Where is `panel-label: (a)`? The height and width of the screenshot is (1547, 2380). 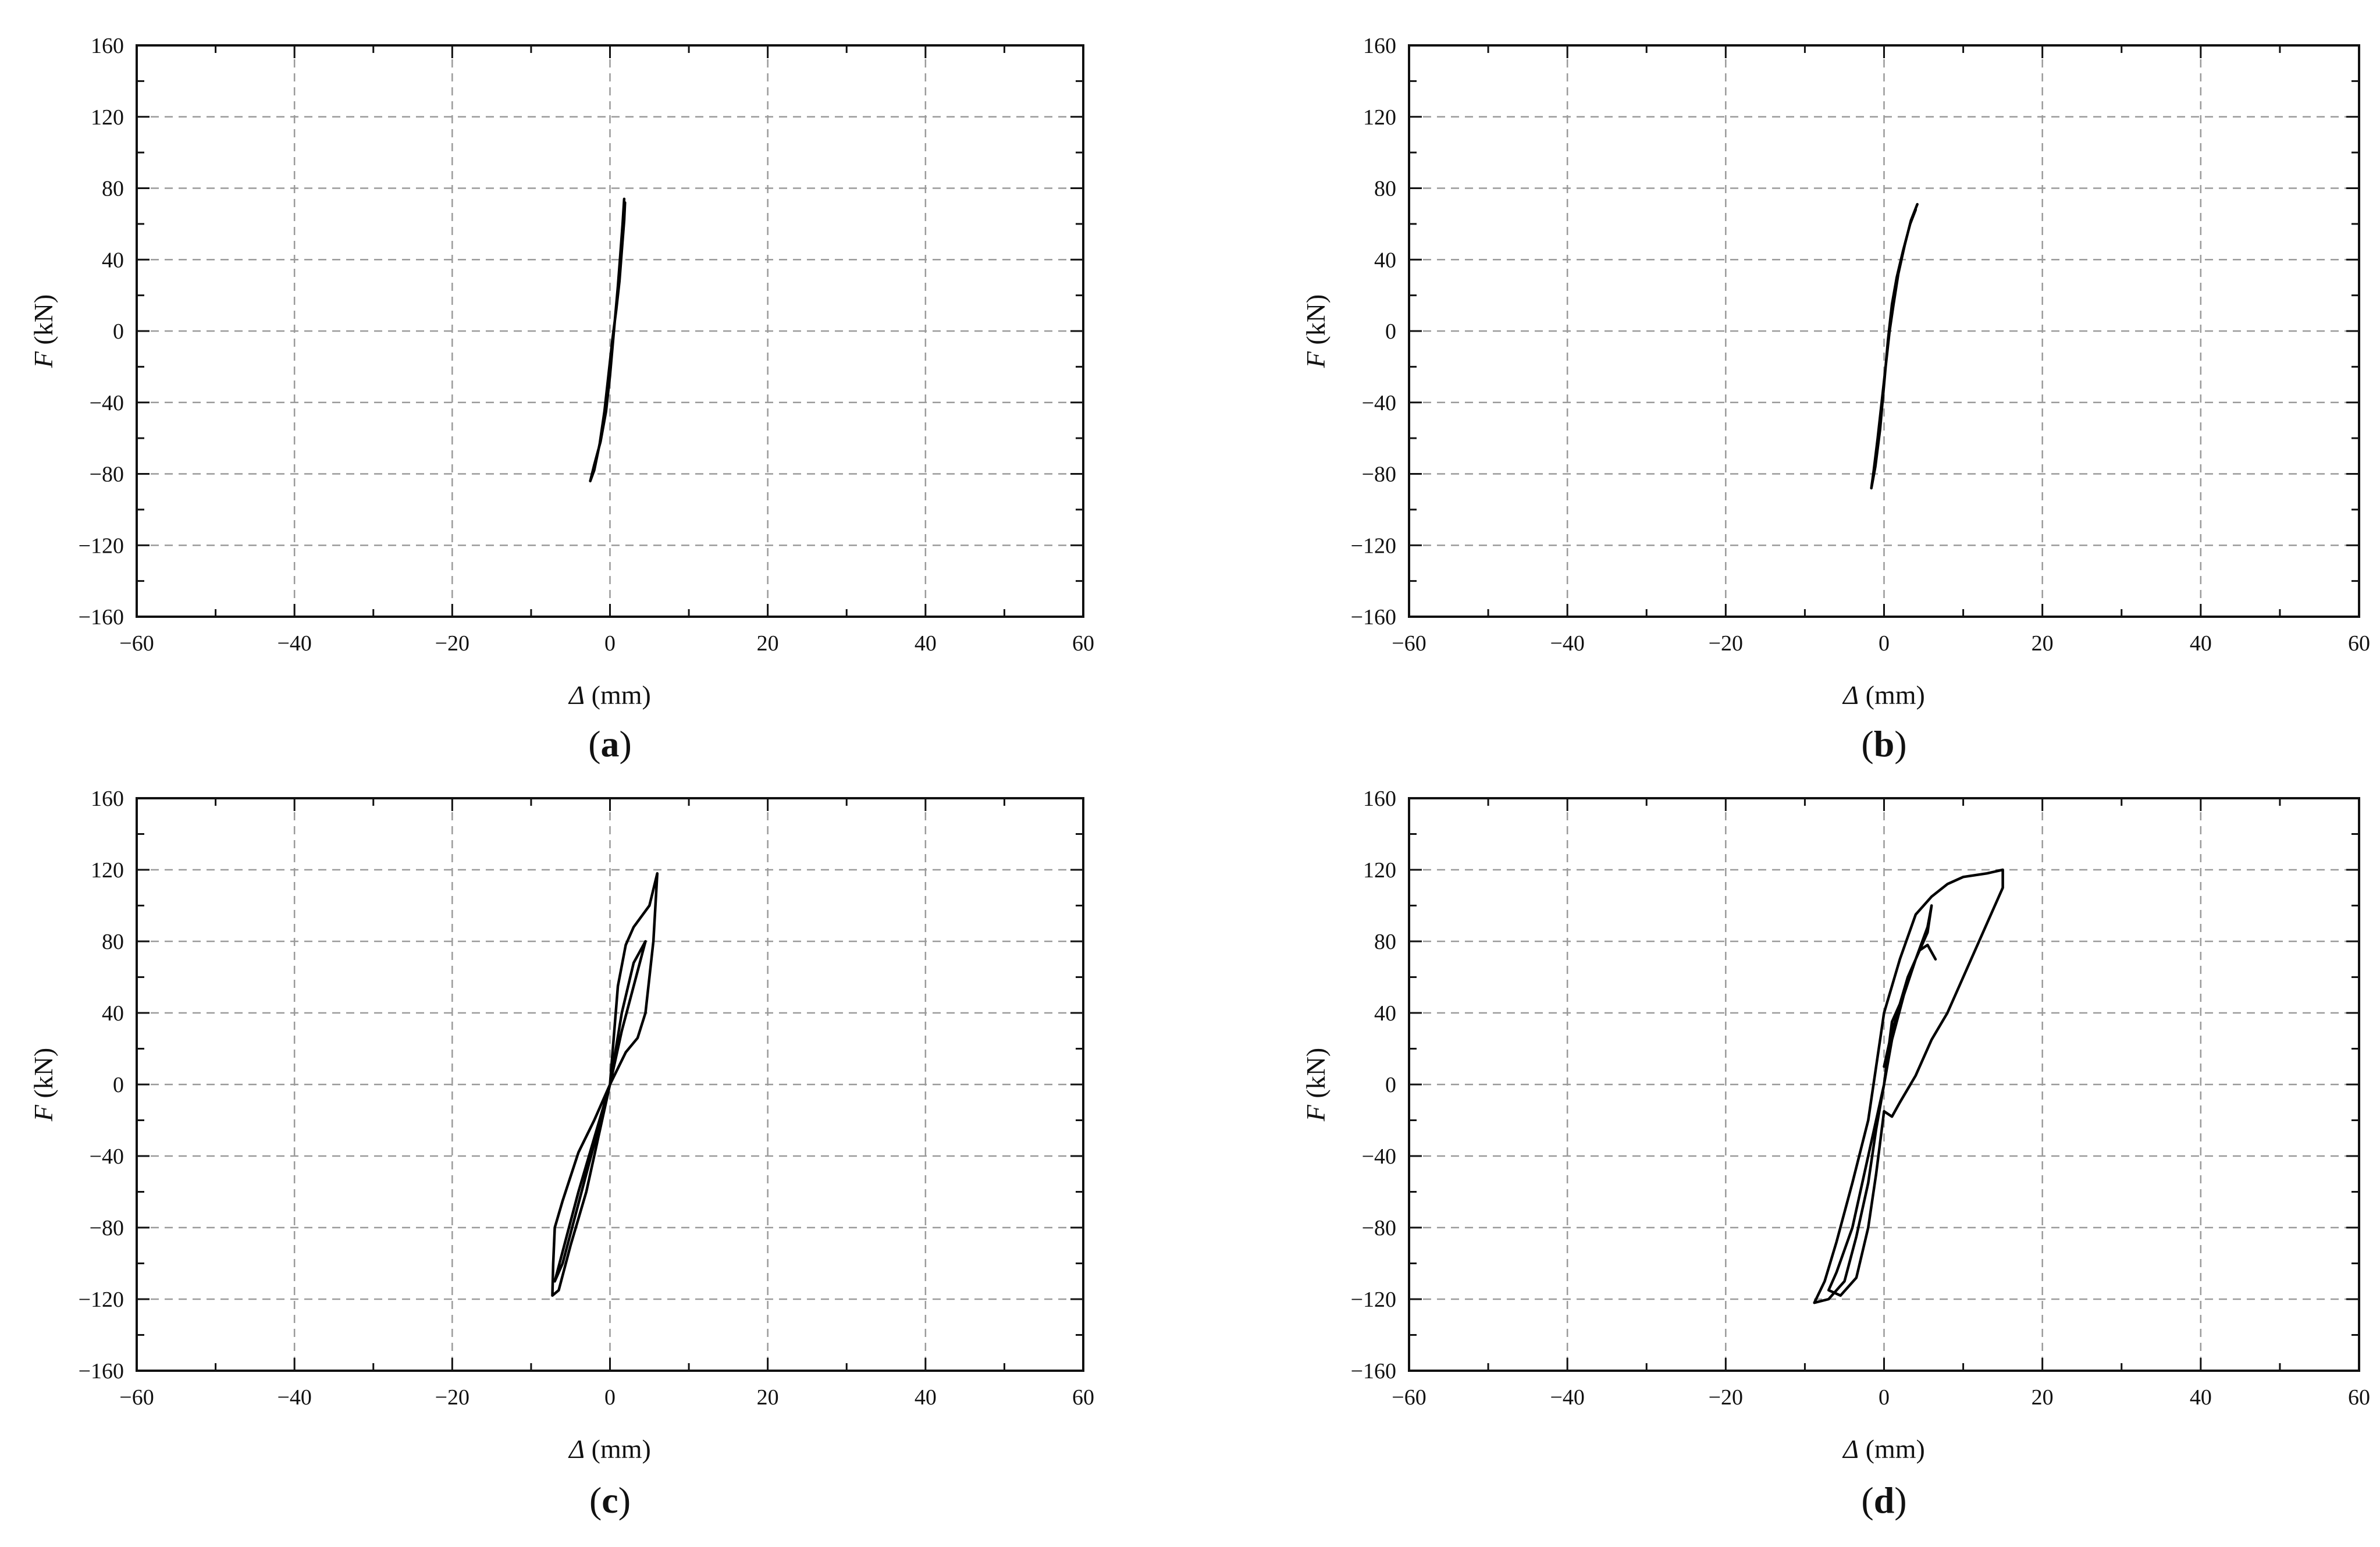 panel-label: (a) is located at coordinates (610, 744).